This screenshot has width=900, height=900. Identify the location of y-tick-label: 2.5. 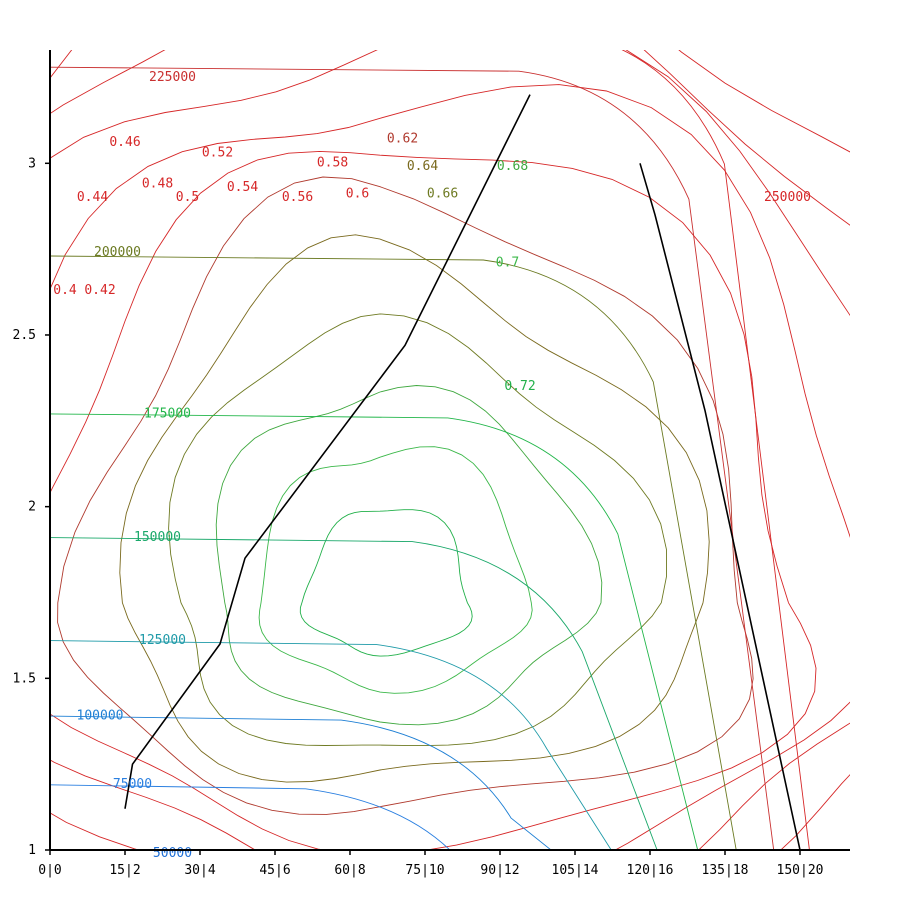
(24, 335).